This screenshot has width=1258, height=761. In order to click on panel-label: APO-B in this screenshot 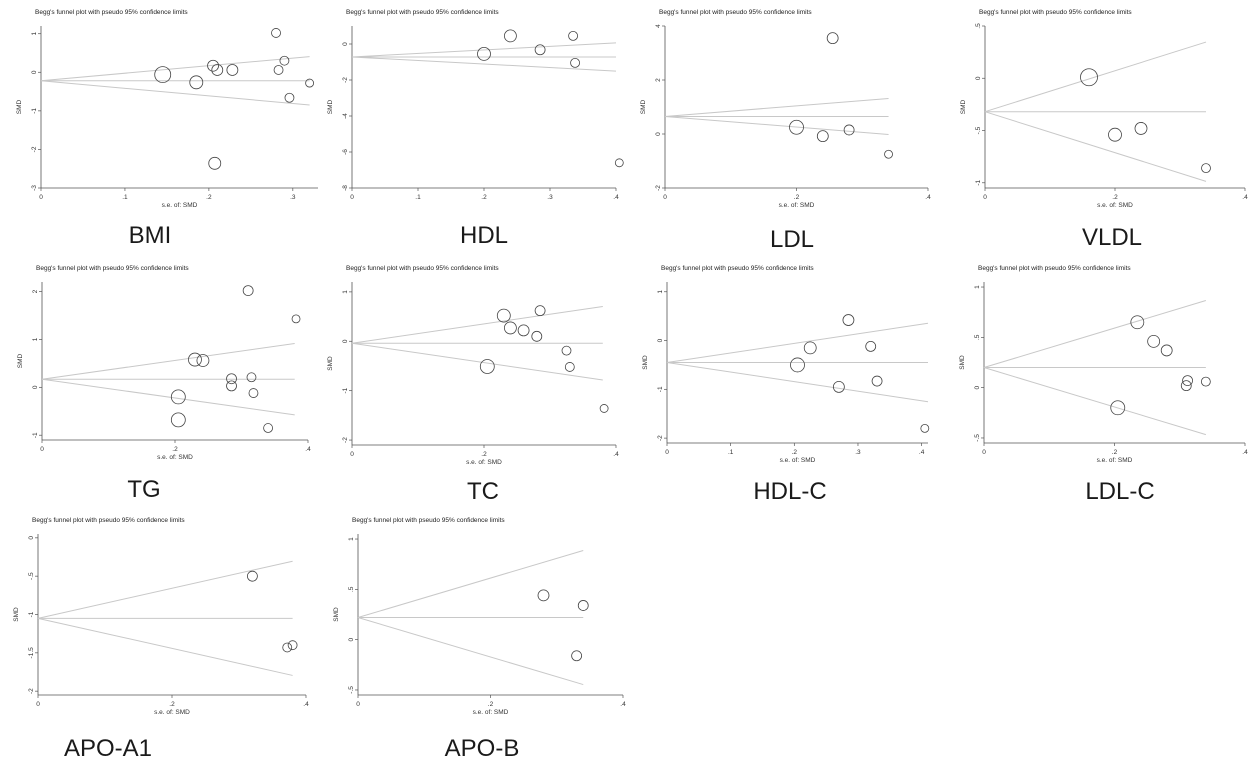, I will do `click(482, 748)`.